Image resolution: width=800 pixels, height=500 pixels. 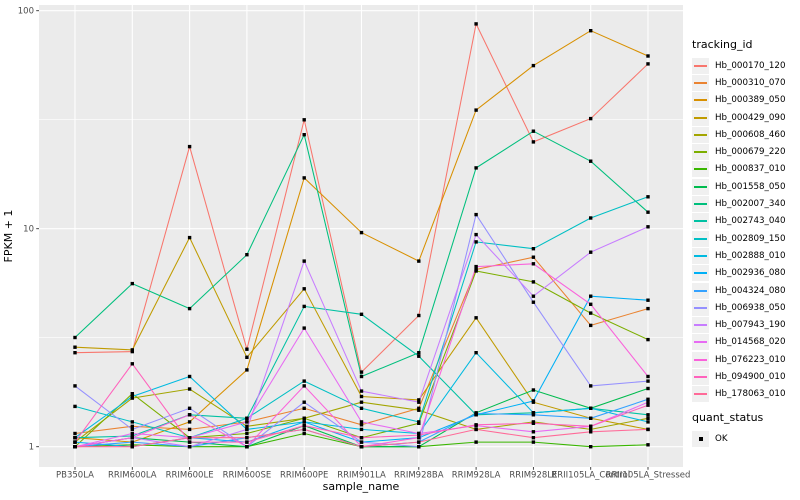 I want to click on legend-title-tracking-id: tracking_id, so click(x=722, y=44).